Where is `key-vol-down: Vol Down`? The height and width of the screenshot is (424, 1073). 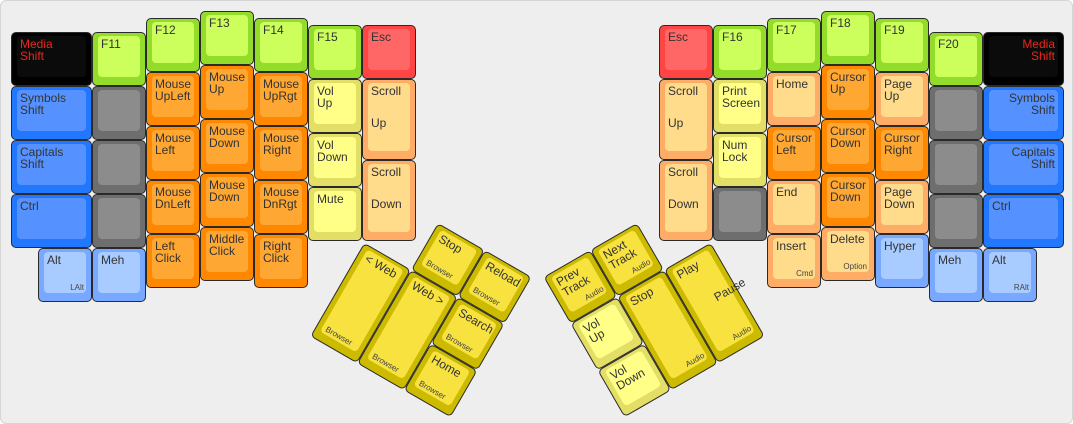 key-vol-down: Vol Down is located at coordinates (335, 160).